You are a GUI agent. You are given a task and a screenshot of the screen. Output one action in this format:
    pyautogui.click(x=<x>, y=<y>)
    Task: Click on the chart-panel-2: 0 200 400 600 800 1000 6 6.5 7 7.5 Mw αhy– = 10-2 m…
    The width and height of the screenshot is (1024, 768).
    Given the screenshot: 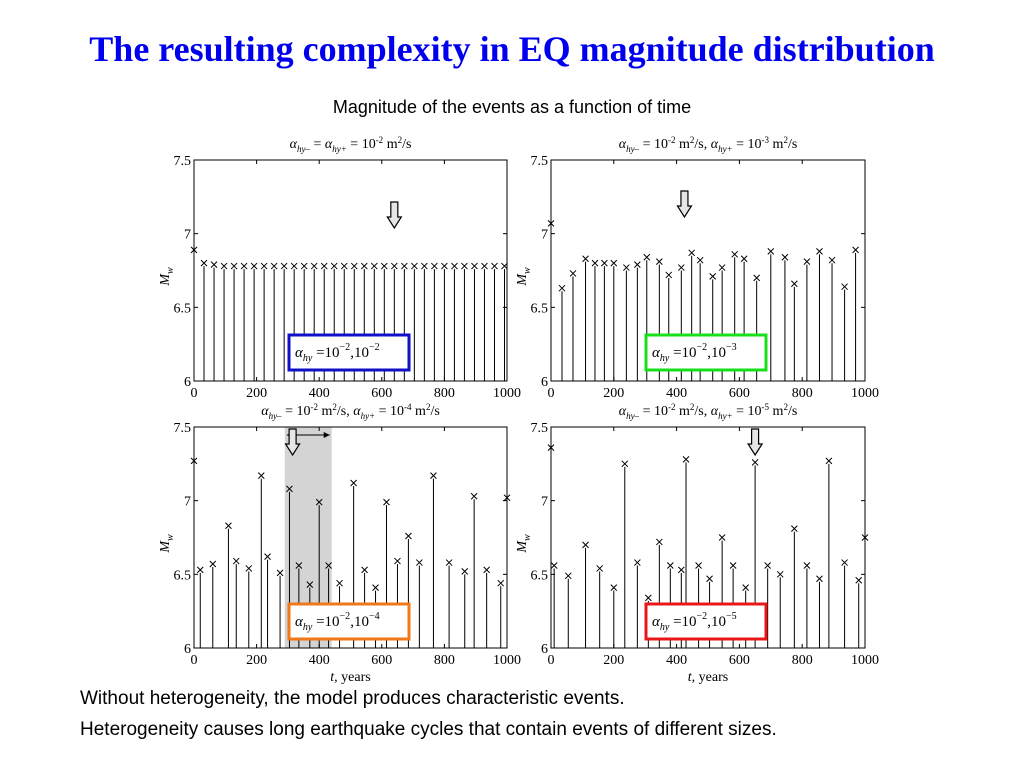 What is the action you would take?
    pyautogui.click(x=697, y=268)
    